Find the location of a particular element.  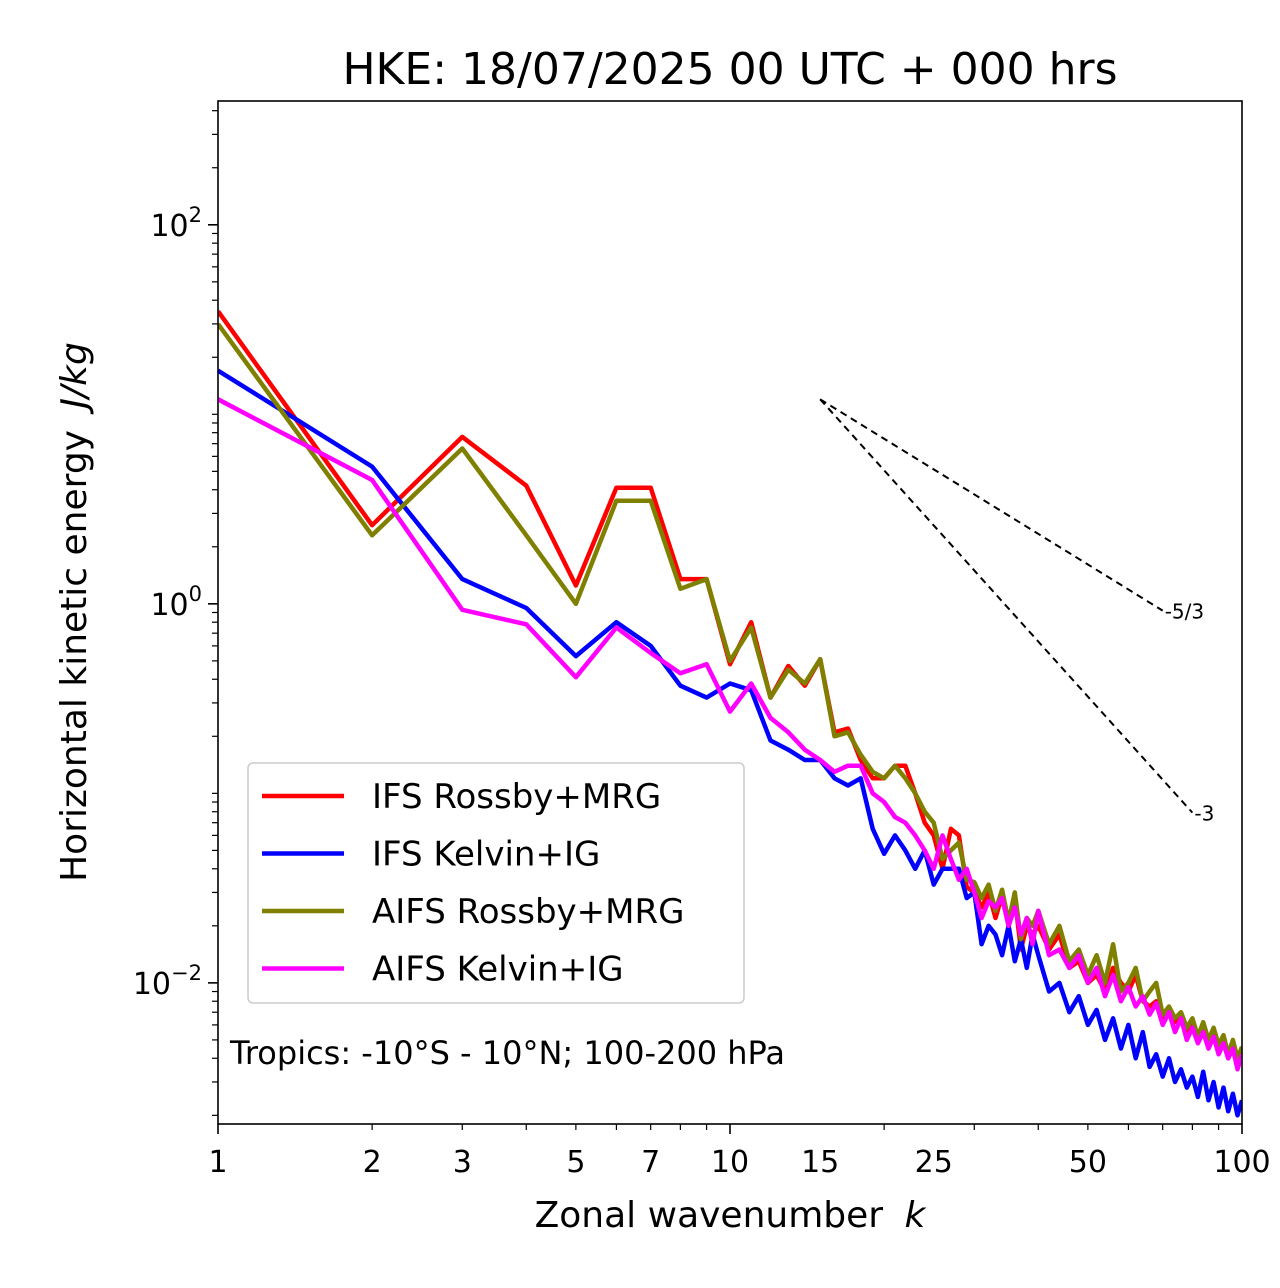

x-tick-label: 50 is located at coordinates (1088, 1162).